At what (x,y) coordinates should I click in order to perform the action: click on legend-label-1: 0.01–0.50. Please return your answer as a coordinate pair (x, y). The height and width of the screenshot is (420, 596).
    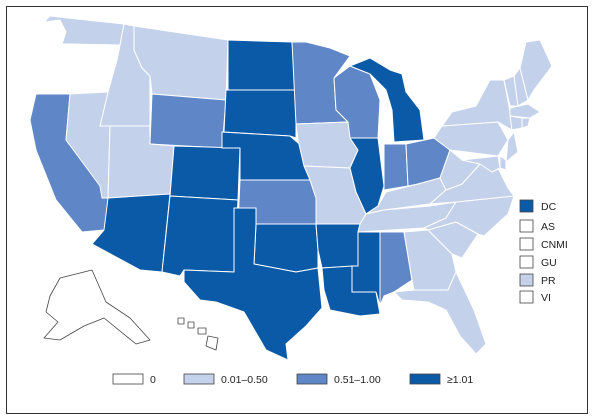
    Looking at the image, I should click on (244, 380).